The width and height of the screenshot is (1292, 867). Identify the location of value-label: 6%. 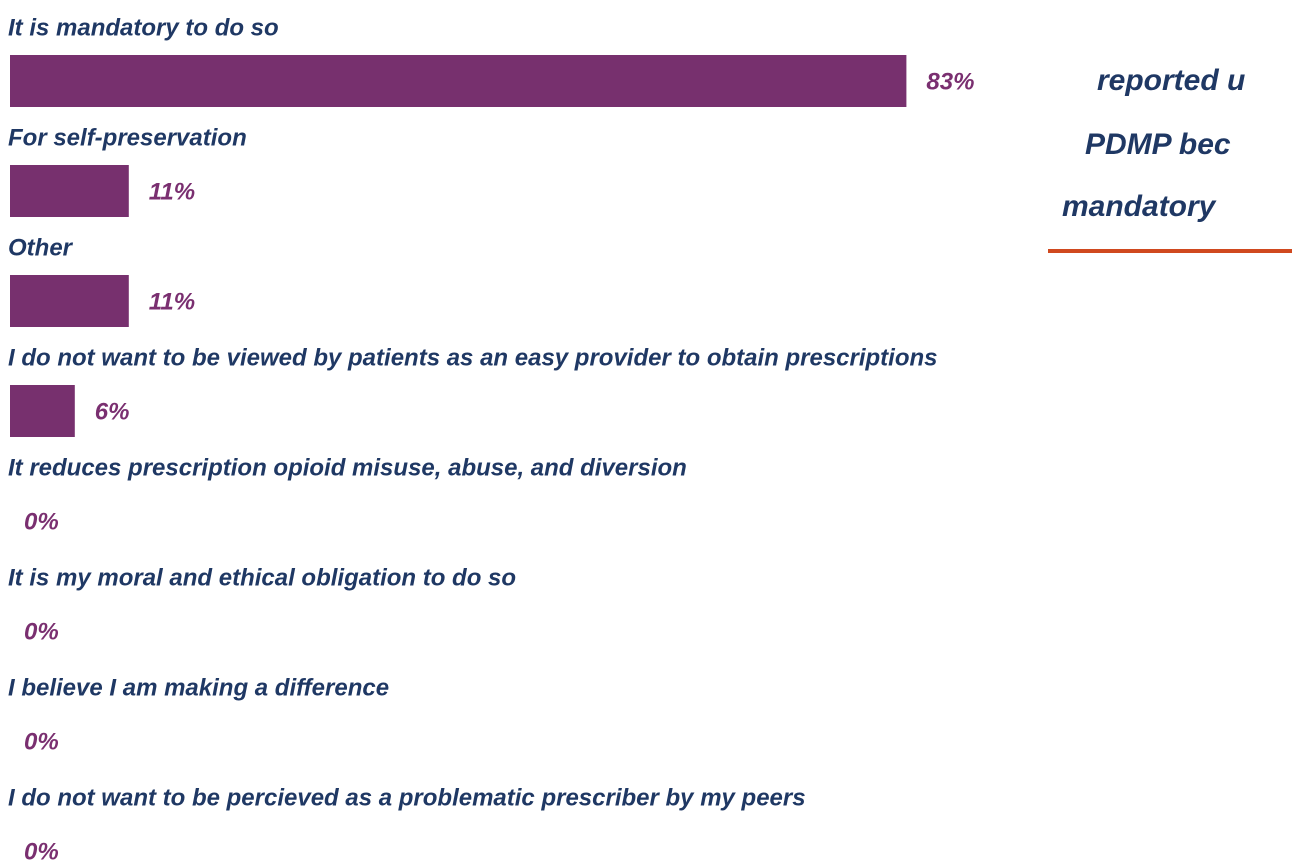
(112, 411).